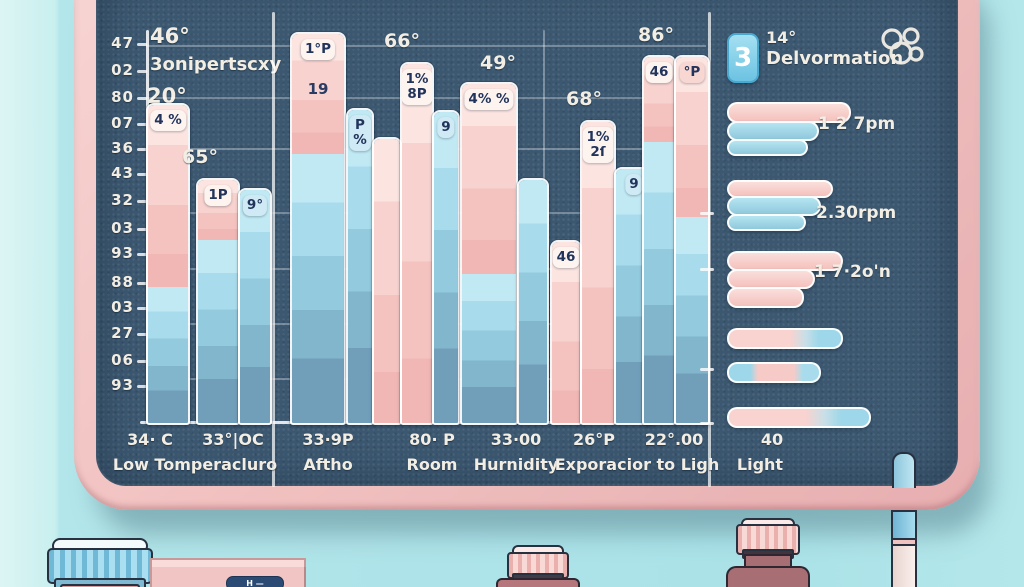 This screenshot has height=587, width=1024. Describe the element at coordinates (122, 123) in the screenshot. I see `y-axis-tick-label: 07` at that location.